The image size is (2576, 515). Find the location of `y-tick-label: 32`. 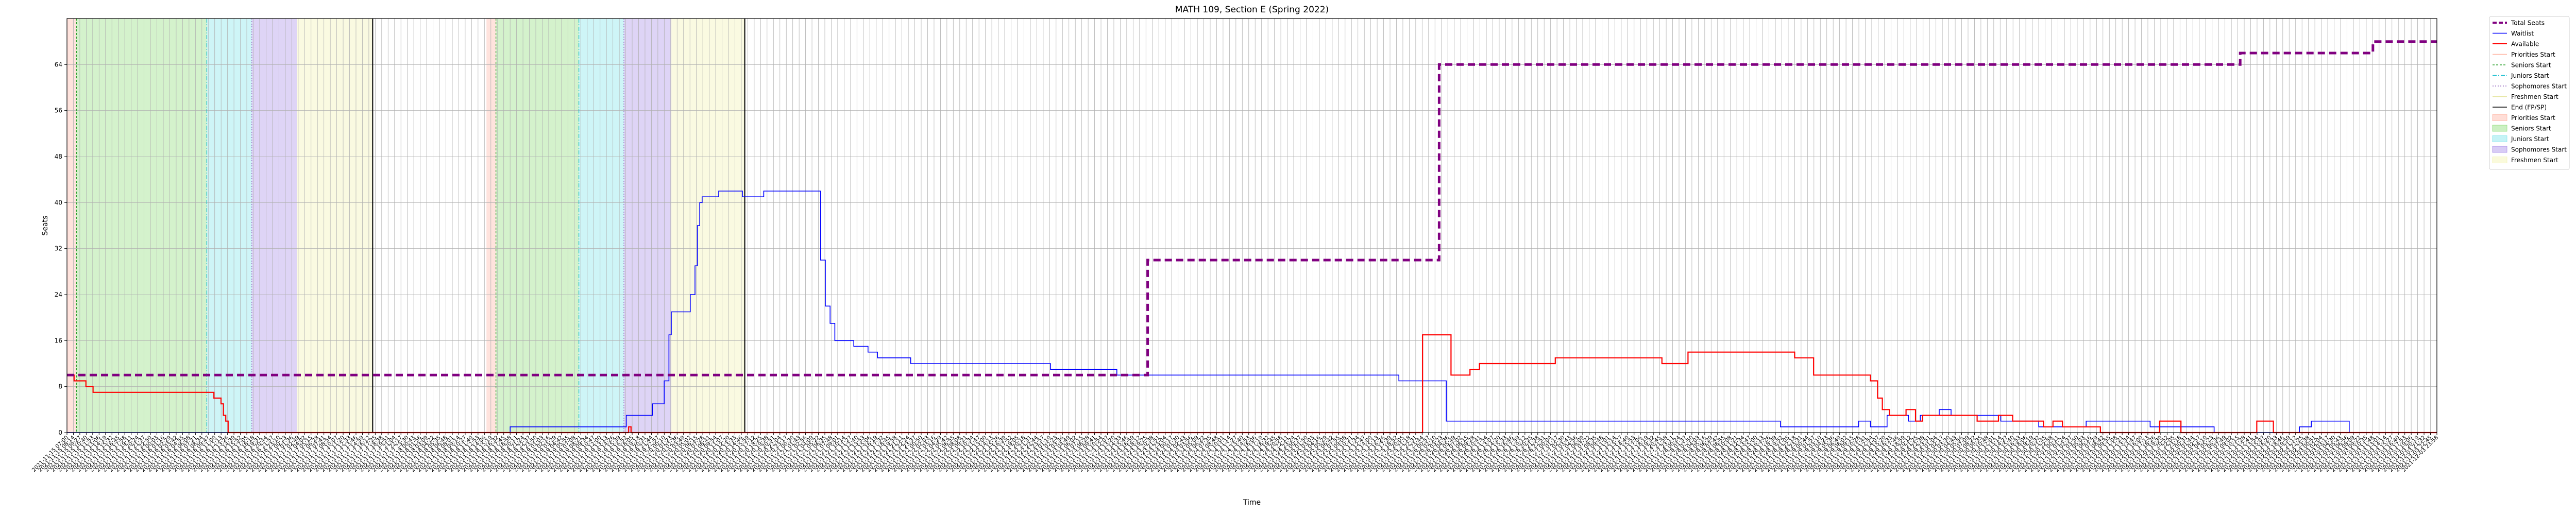

y-tick-label: 32 is located at coordinates (59, 248).